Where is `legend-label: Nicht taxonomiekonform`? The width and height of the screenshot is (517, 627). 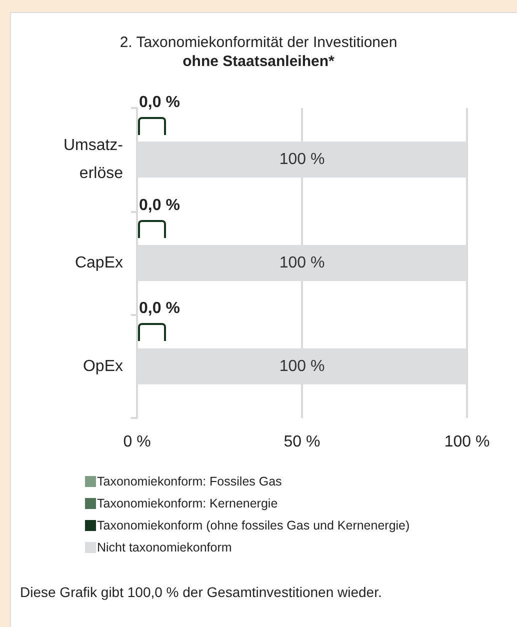
legend-label: Nicht taxonomiekonform is located at coordinates (164, 547).